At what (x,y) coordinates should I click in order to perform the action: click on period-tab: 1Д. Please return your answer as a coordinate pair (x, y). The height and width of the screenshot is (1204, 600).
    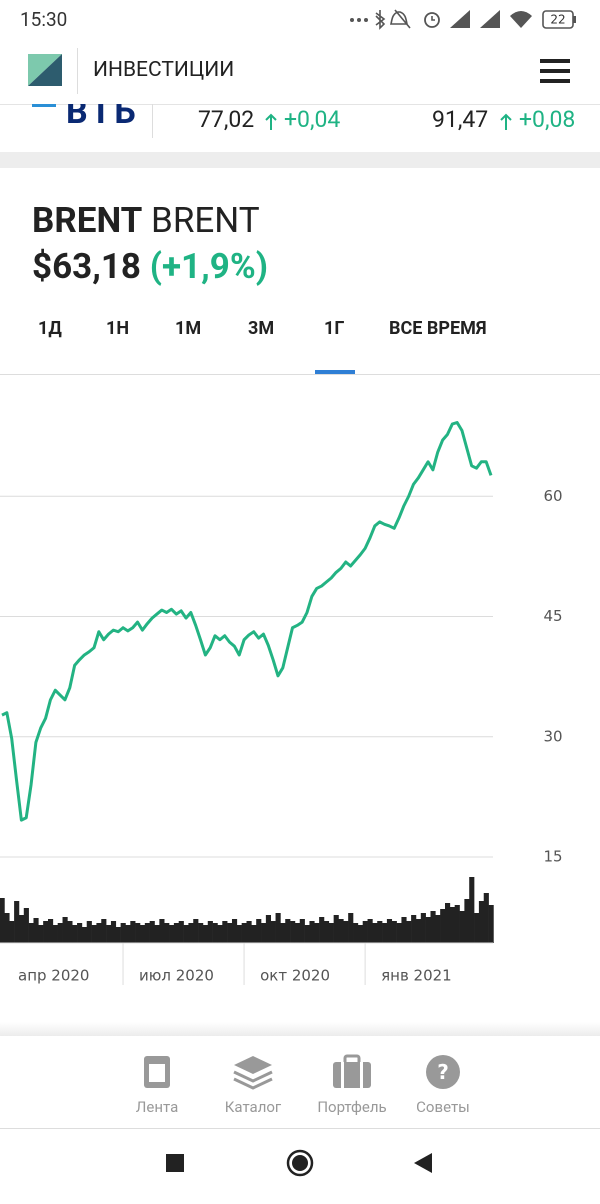
    Looking at the image, I should click on (50, 328).